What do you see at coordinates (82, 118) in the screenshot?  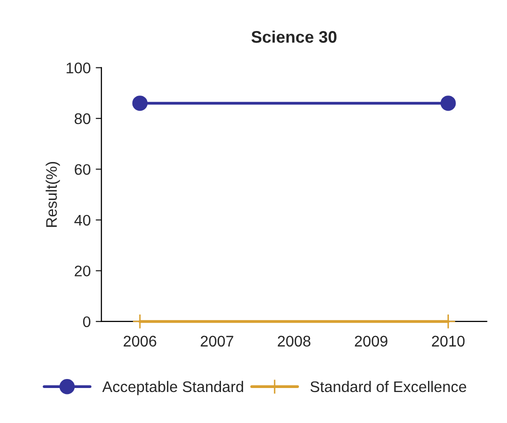 I see `y-tick-label: 80` at bounding box center [82, 118].